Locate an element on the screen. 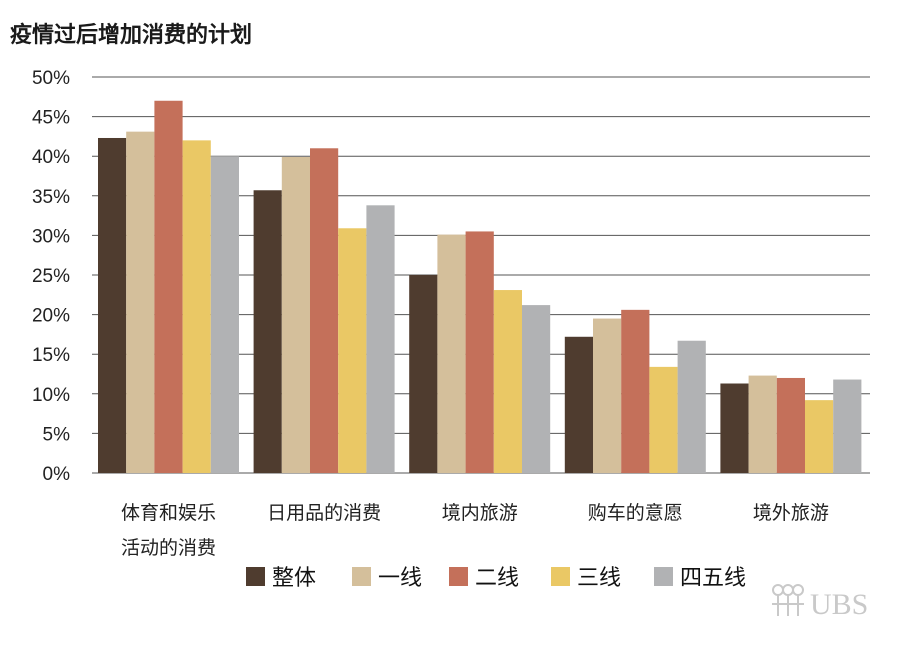 This screenshot has width=900, height=650. chart-title: 疫情过后增加消费的计划 is located at coordinates (131, 35).